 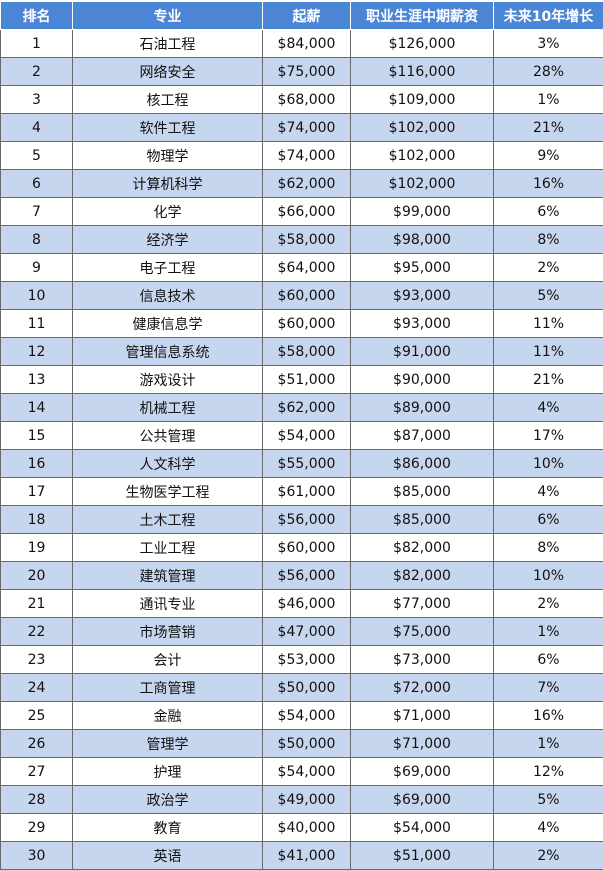 What do you see at coordinates (548, 16) in the screenshot?
I see `header-growth: 未来10年增长` at bounding box center [548, 16].